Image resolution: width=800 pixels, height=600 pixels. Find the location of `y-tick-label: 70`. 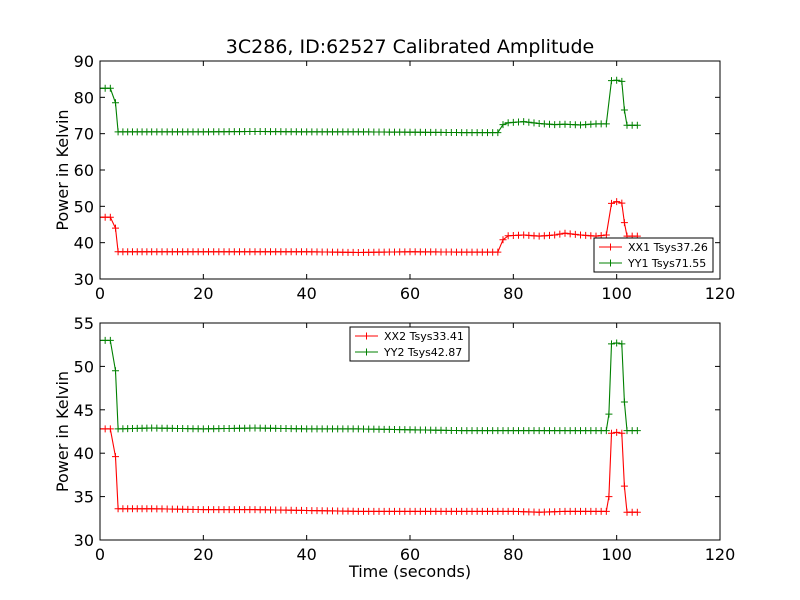

y-tick-label: 70 is located at coordinates (84, 134).